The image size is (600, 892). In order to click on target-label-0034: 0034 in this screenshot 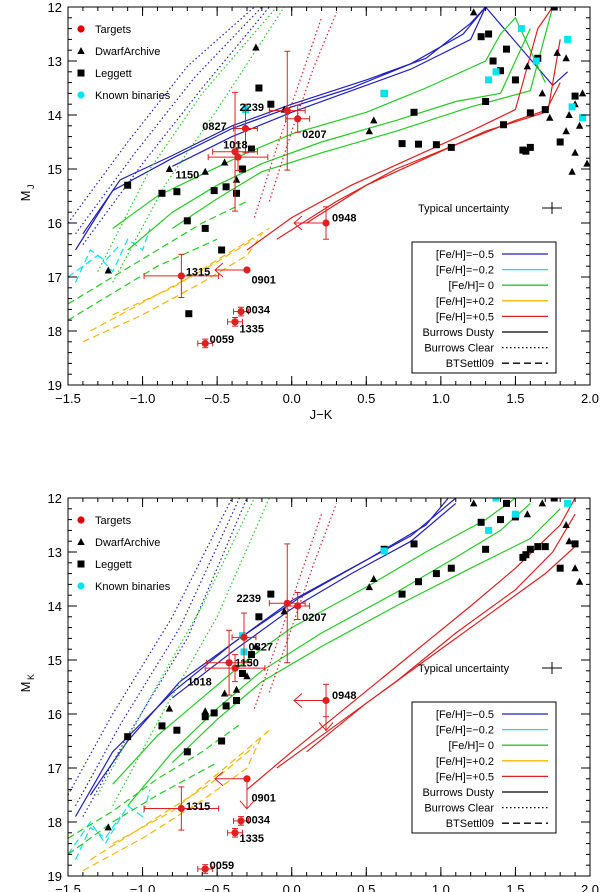, I will do `click(257, 310)`.